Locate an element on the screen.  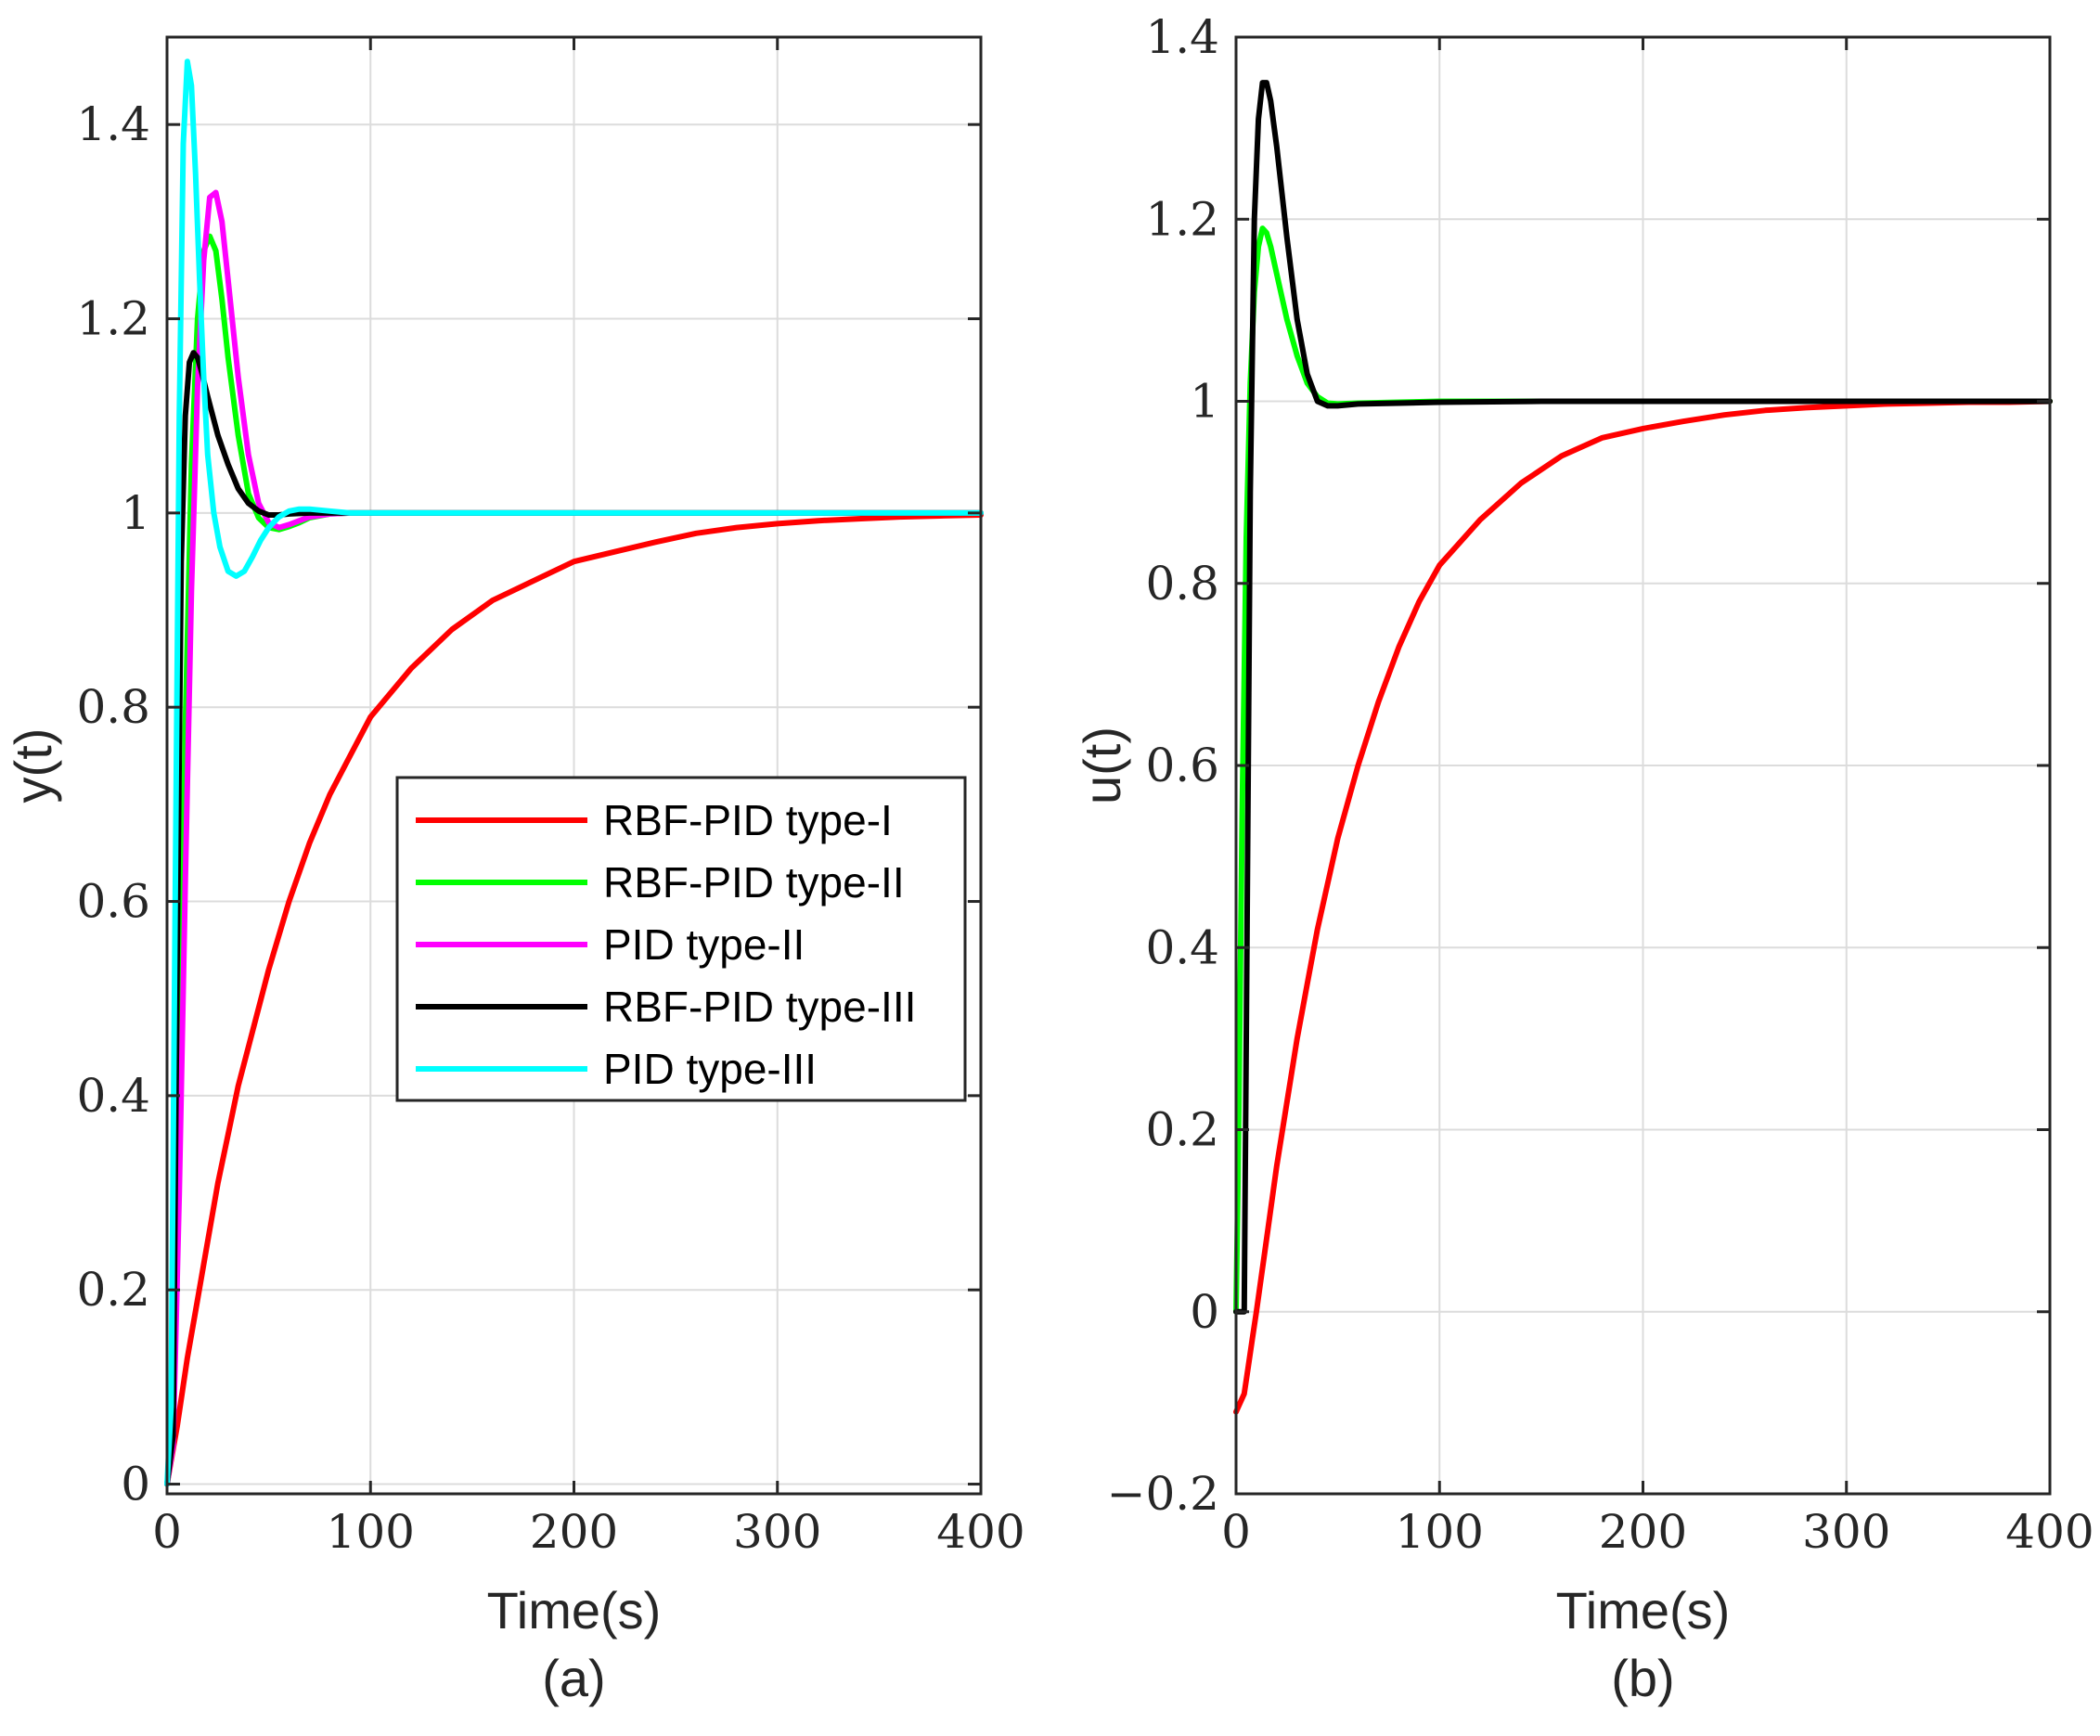
panel-a-x-tick-label: 400 is located at coordinates (980, 1532).